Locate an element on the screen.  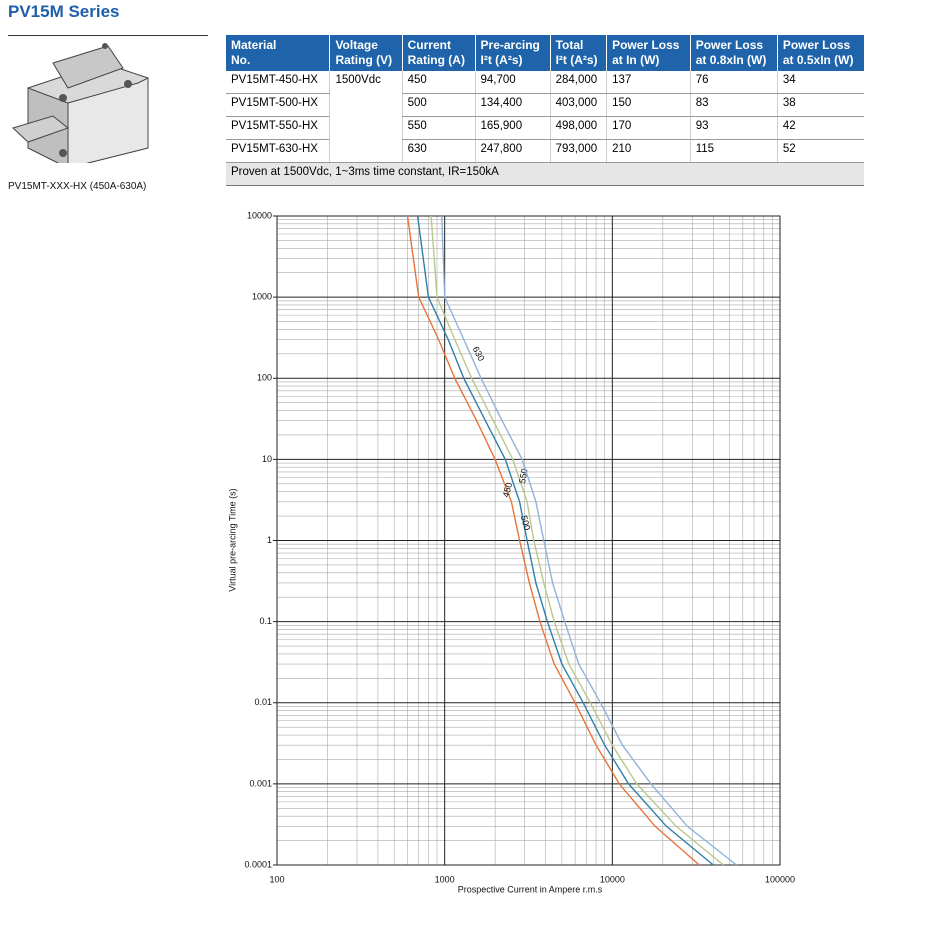
table-cell: PV15MT-450-HX is located at coordinates (278, 82).